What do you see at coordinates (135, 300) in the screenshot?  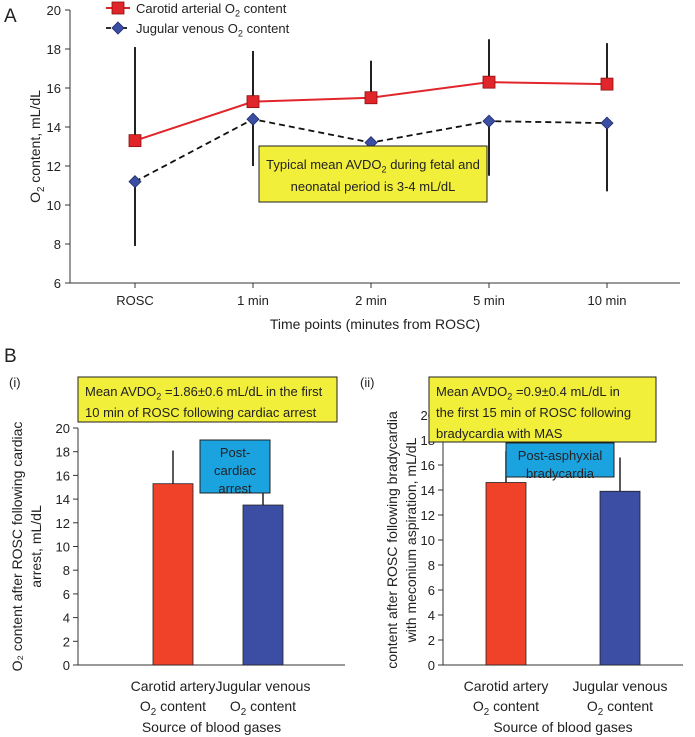 I see `x-tick-label: ROSC` at bounding box center [135, 300].